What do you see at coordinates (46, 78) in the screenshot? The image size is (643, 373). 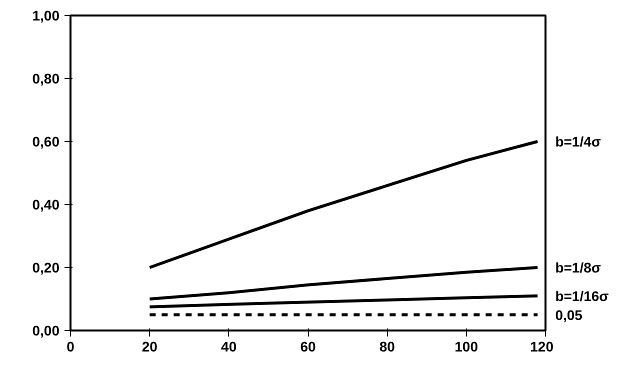 I see `y-tick-label: 0,80` at bounding box center [46, 78].